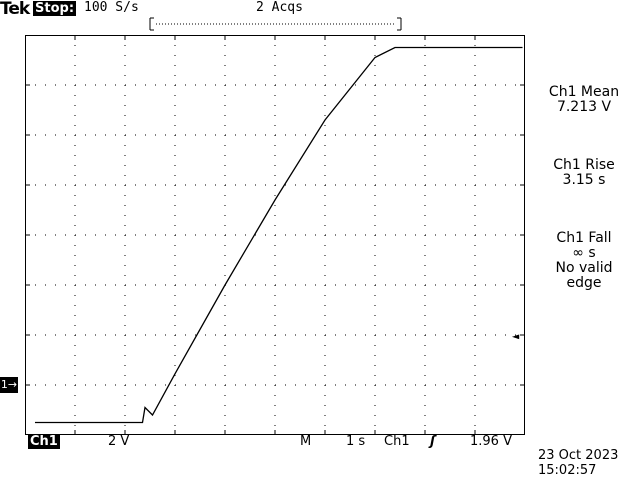  What do you see at coordinates (275, 24) in the screenshot?
I see `record-position-indicator` at bounding box center [275, 24].